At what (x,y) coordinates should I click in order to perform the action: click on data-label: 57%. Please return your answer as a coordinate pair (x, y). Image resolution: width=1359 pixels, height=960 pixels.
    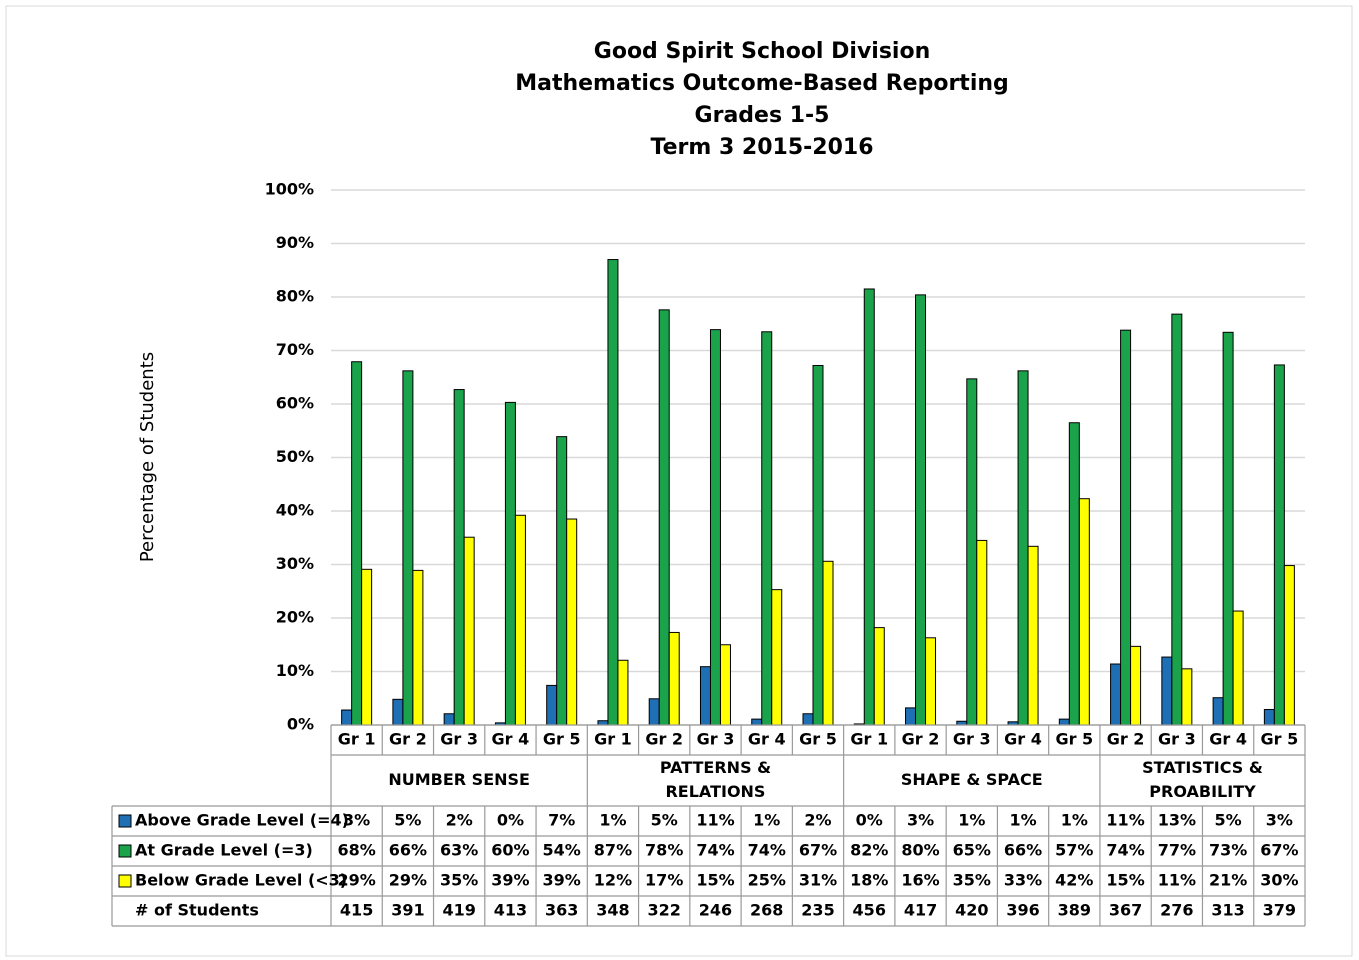
    Looking at the image, I should click on (1074, 850).